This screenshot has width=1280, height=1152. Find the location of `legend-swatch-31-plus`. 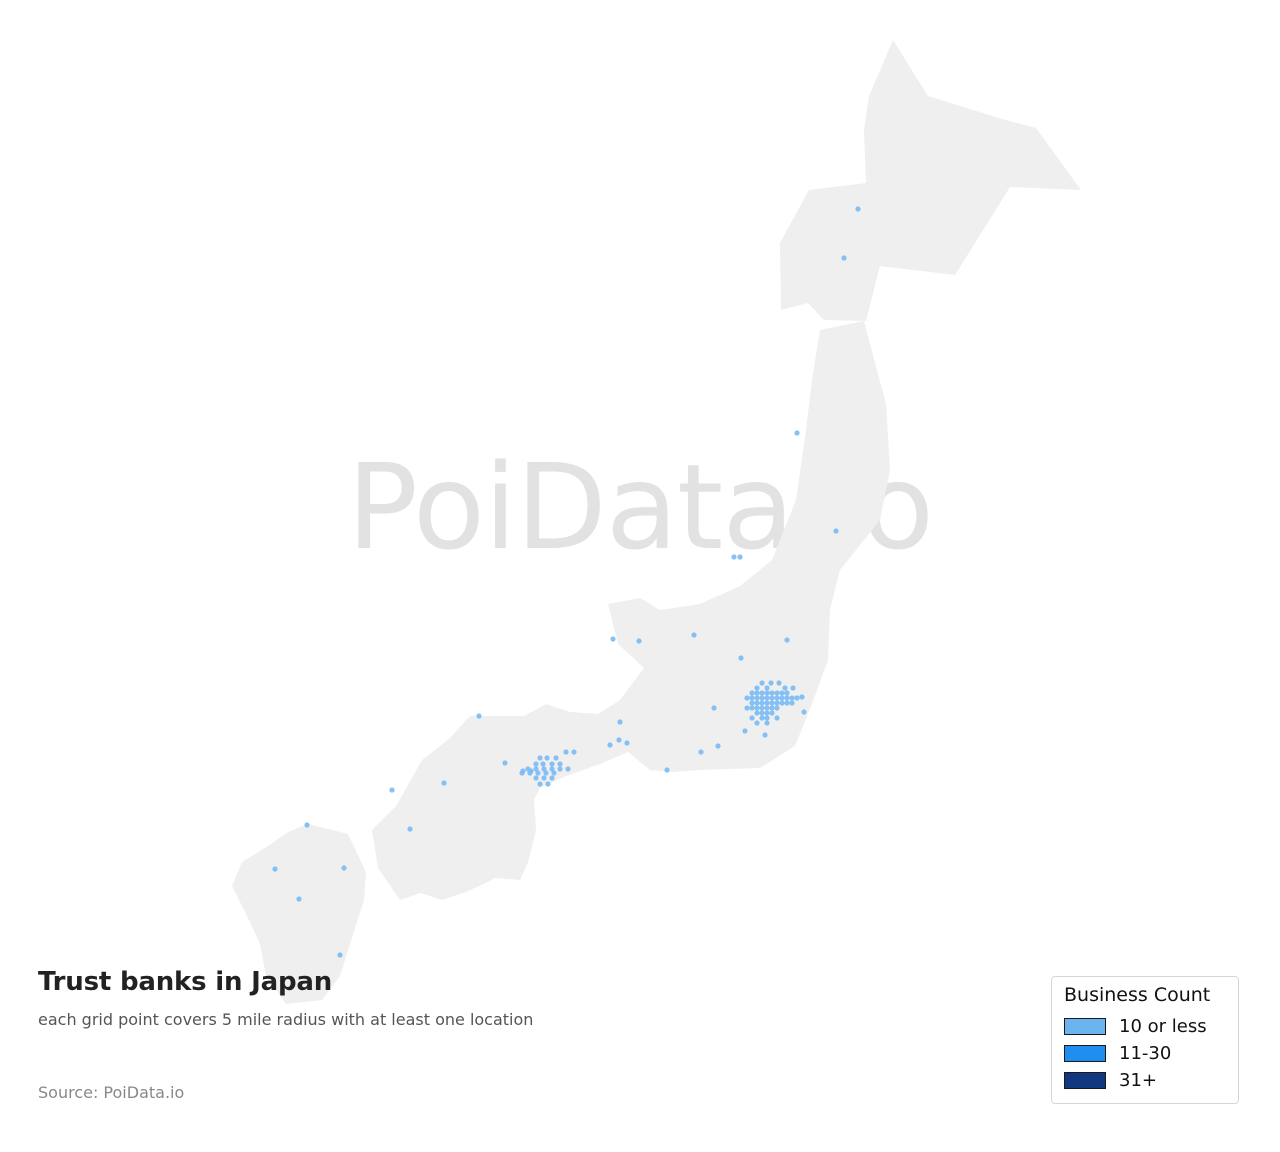

legend-swatch-31-plus is located at coordinates (1085, 1080).